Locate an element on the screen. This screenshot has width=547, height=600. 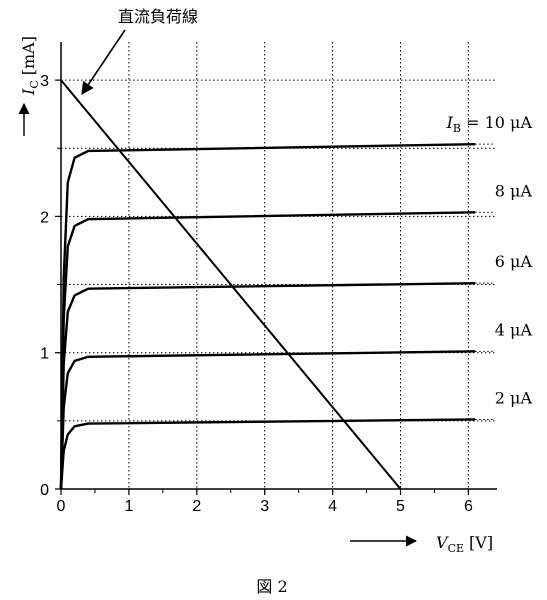
ib-label-2: 4 μA is located at coordinates (514, 329).